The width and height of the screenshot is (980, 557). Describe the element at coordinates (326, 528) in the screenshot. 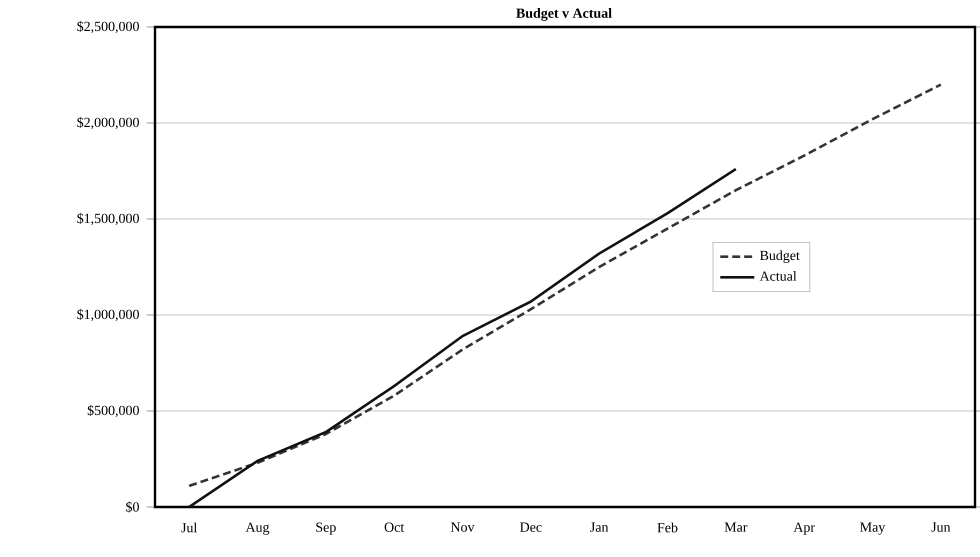

I see `x-tick-label: Sep` at that location.